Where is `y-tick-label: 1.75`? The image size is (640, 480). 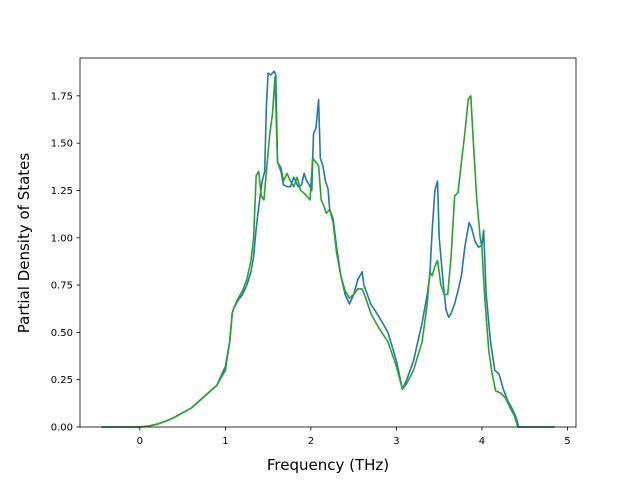
y-tick-label: 1.75 is located at coordinates (62, 96).